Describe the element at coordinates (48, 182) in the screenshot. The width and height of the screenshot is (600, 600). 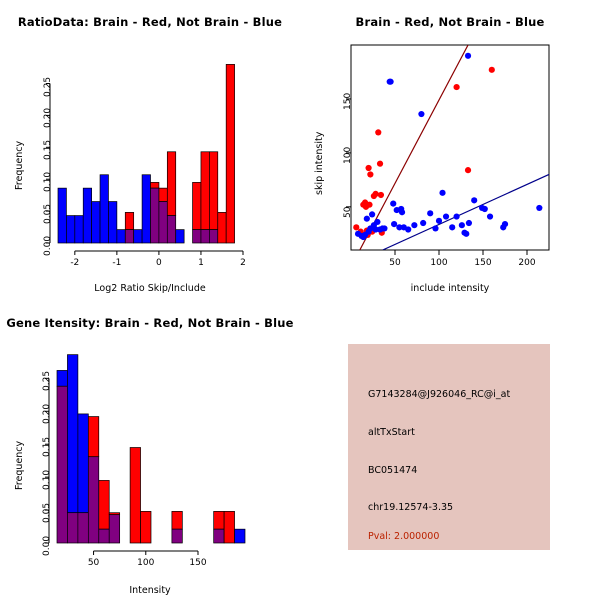
I see `y-tick-label: 0.10` at that location.